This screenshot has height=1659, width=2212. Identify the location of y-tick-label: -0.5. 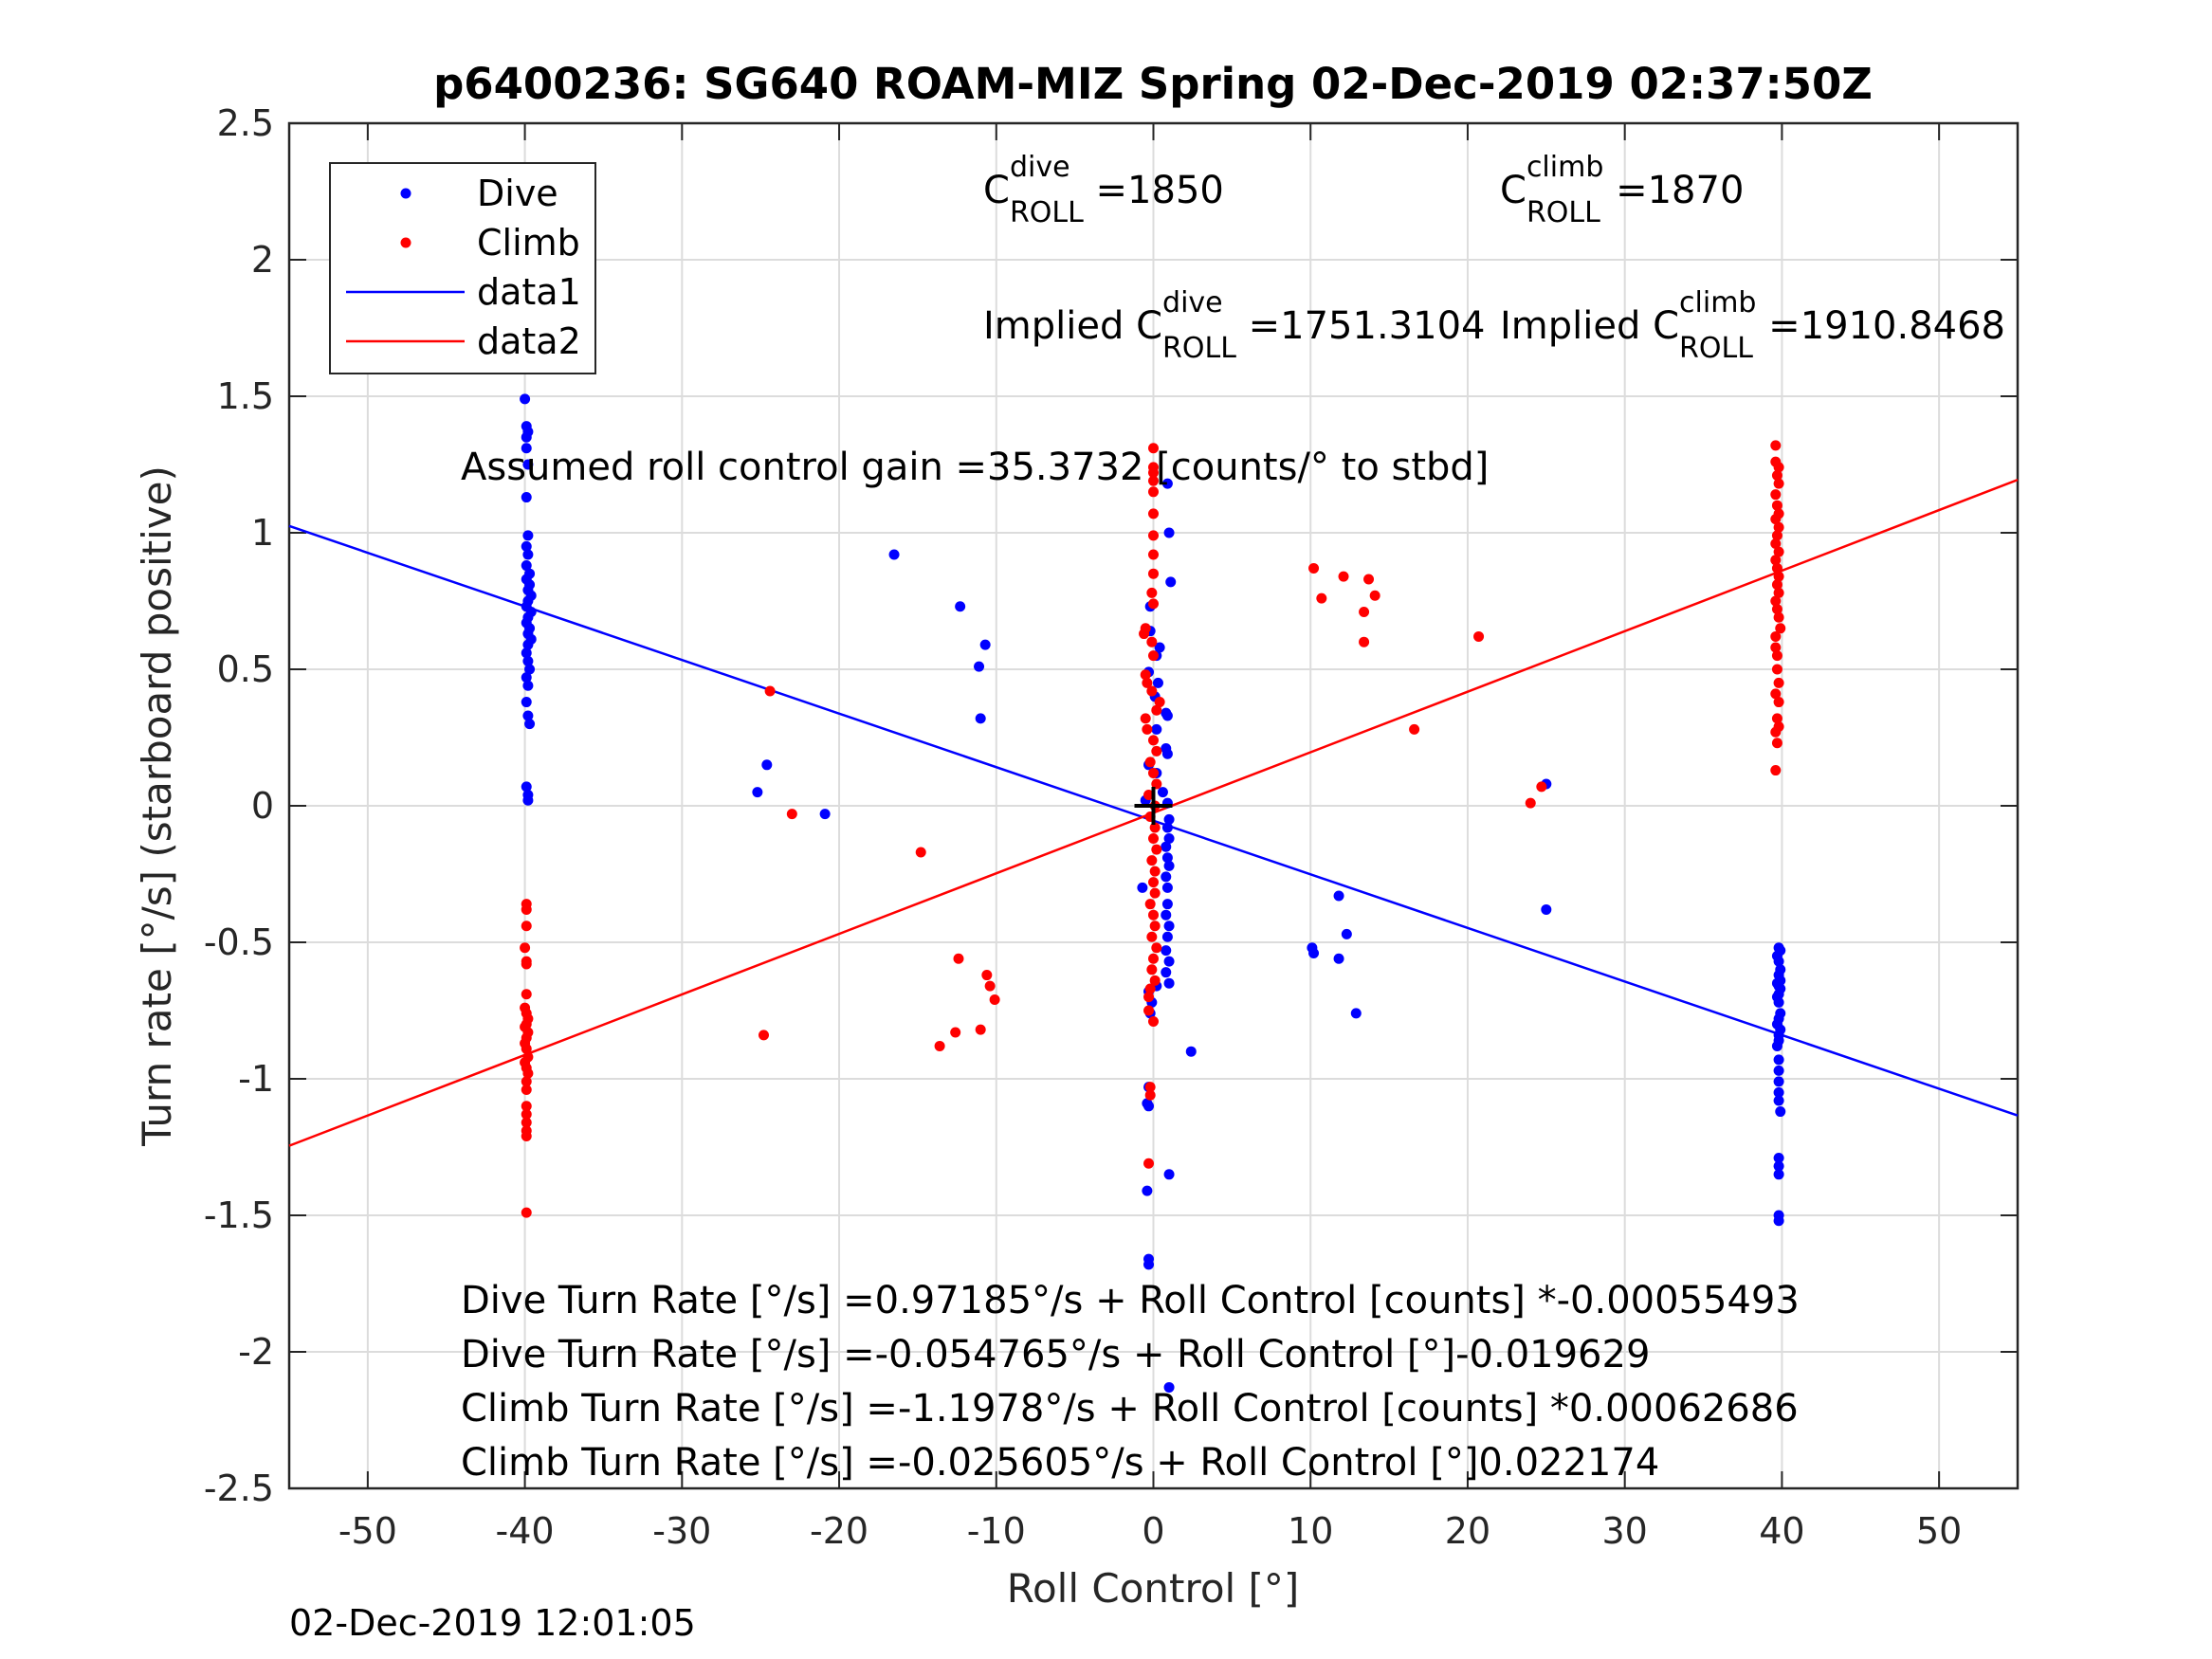
(239, 942).